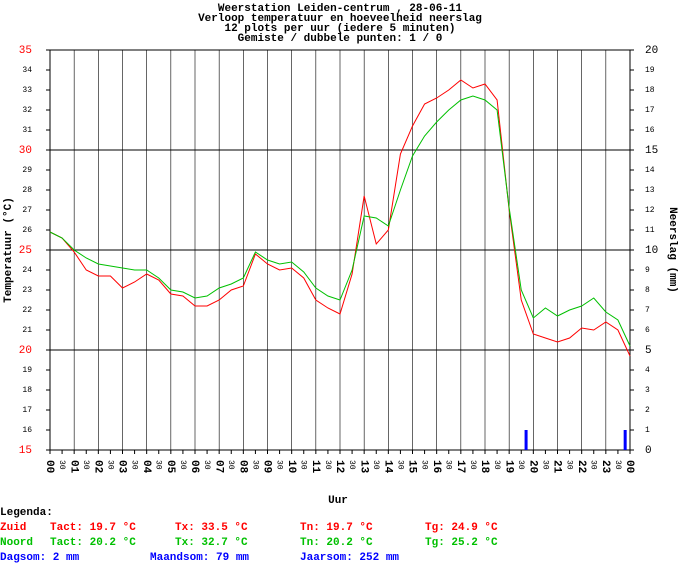  Describe the element at coordinates (211, 528) in the screenshot. I see `summary-item: Tx: 33.5 °C` at that location.